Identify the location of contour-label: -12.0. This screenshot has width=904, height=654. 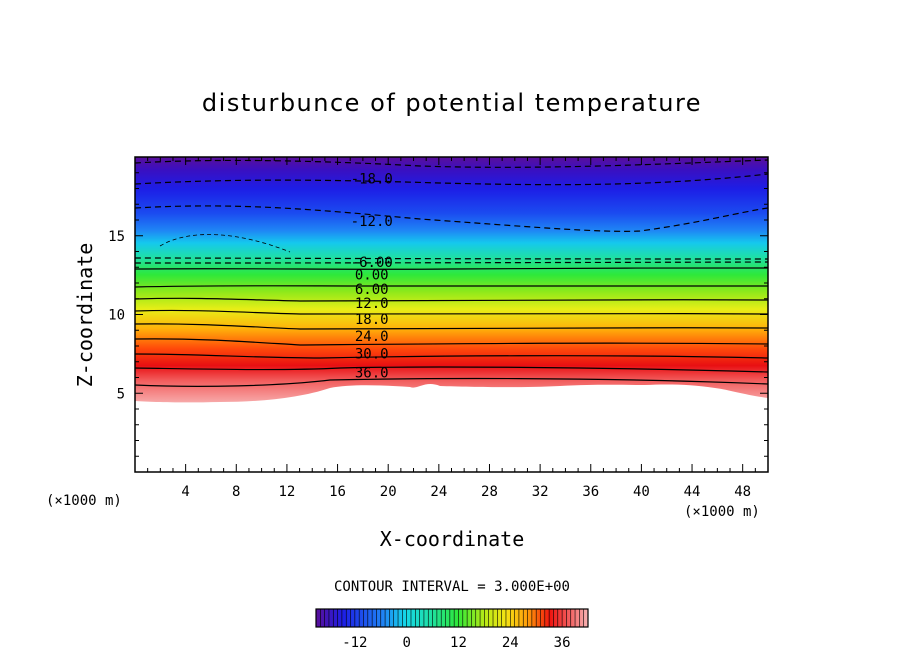
(372, 222).